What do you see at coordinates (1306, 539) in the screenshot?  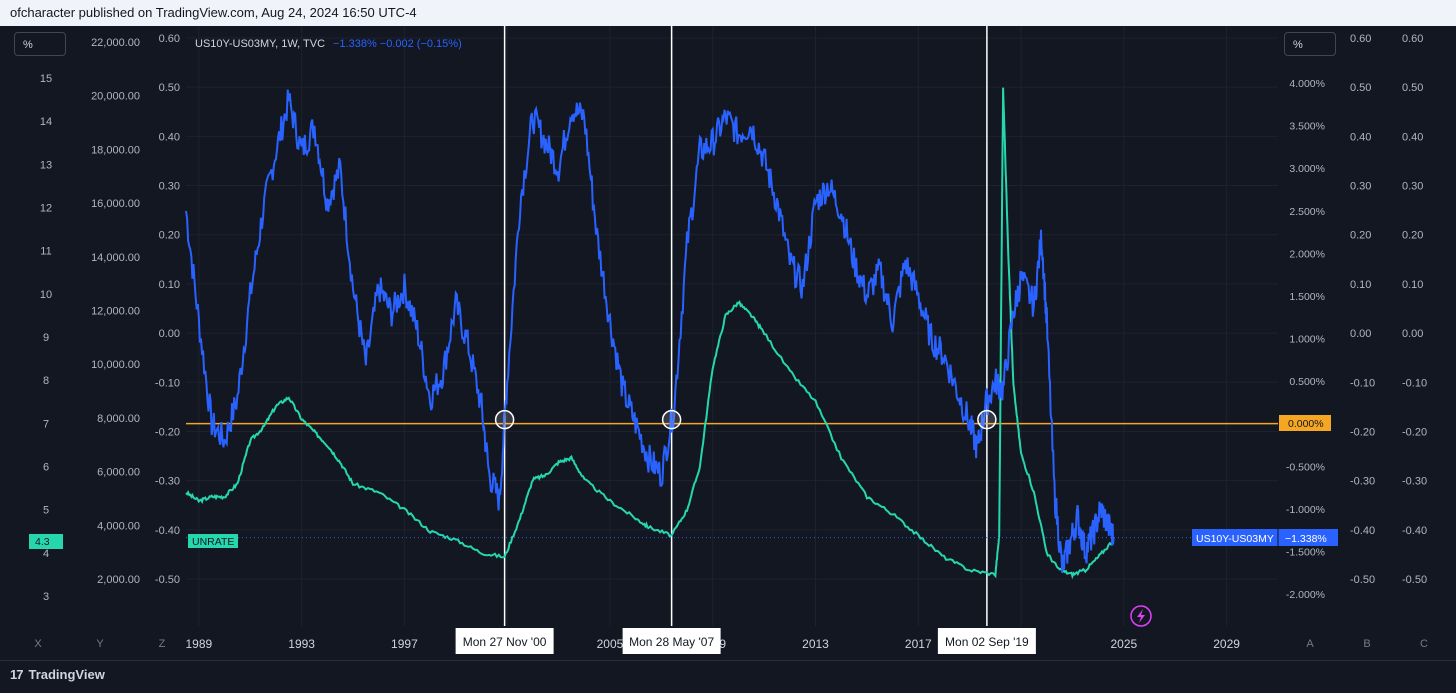 I see `spread-value: −1.338%` at bounding box center [1306, 539].